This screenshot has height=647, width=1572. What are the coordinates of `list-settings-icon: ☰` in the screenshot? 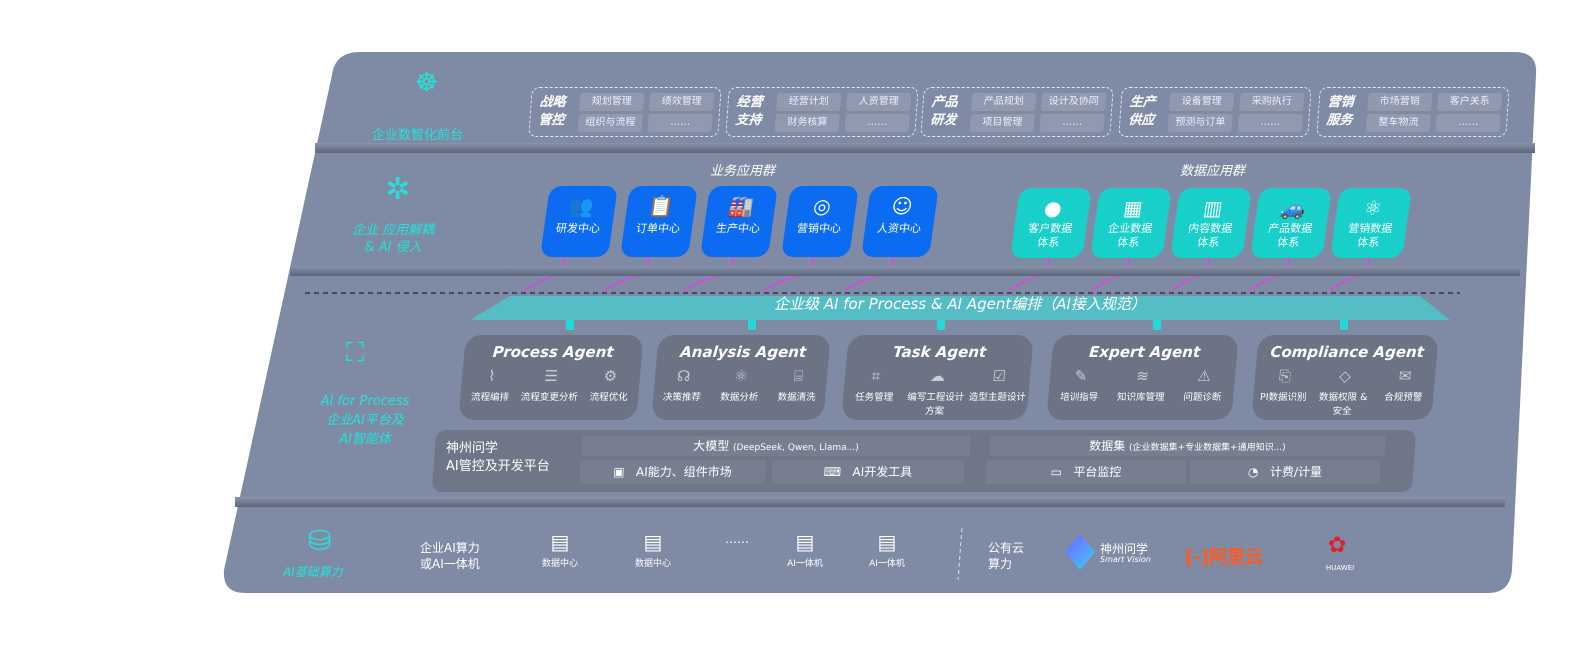 It's located at (551, 376).